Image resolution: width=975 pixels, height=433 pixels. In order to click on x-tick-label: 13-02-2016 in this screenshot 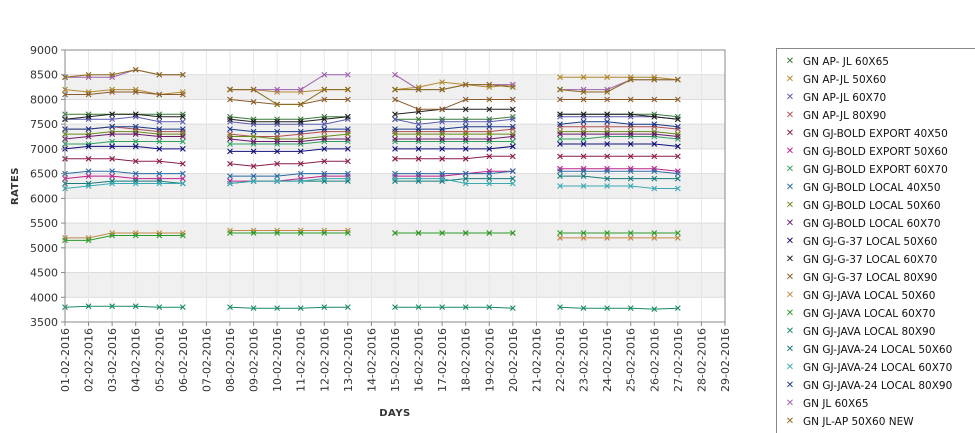, I will do `click(348, 360)`.